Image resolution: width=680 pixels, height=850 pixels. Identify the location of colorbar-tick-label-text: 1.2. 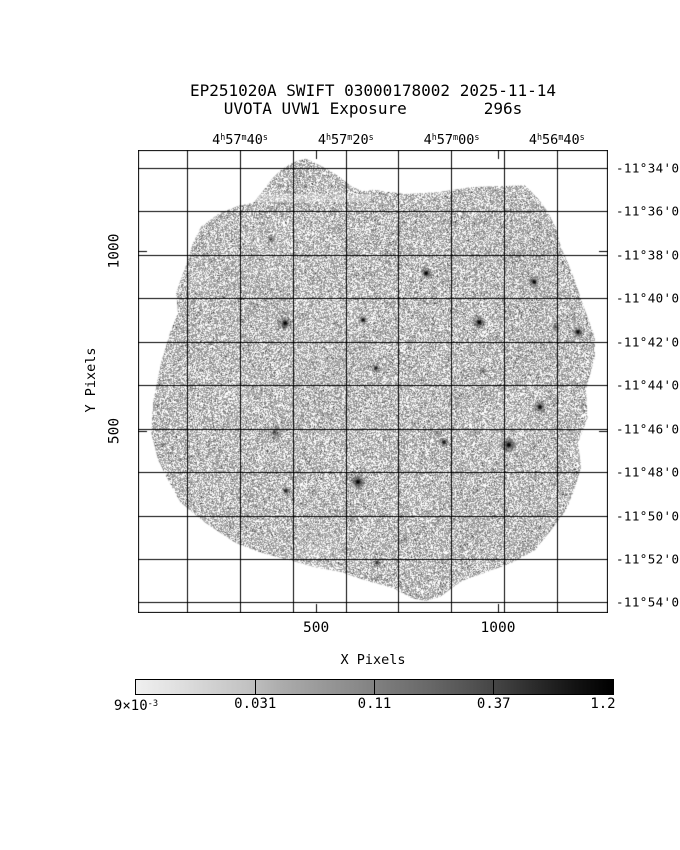
(603, 704).